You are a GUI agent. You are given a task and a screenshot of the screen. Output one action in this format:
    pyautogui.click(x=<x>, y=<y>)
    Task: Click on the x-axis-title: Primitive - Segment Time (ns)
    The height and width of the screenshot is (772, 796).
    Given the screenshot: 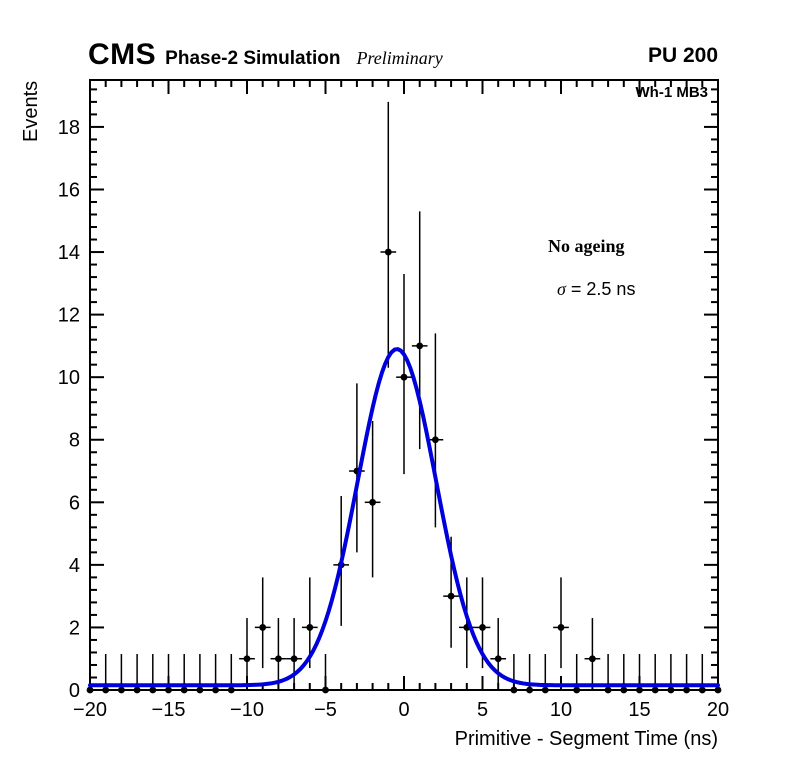 What is the action you would take?
    pyautogui.click(x=586, y=739)
    